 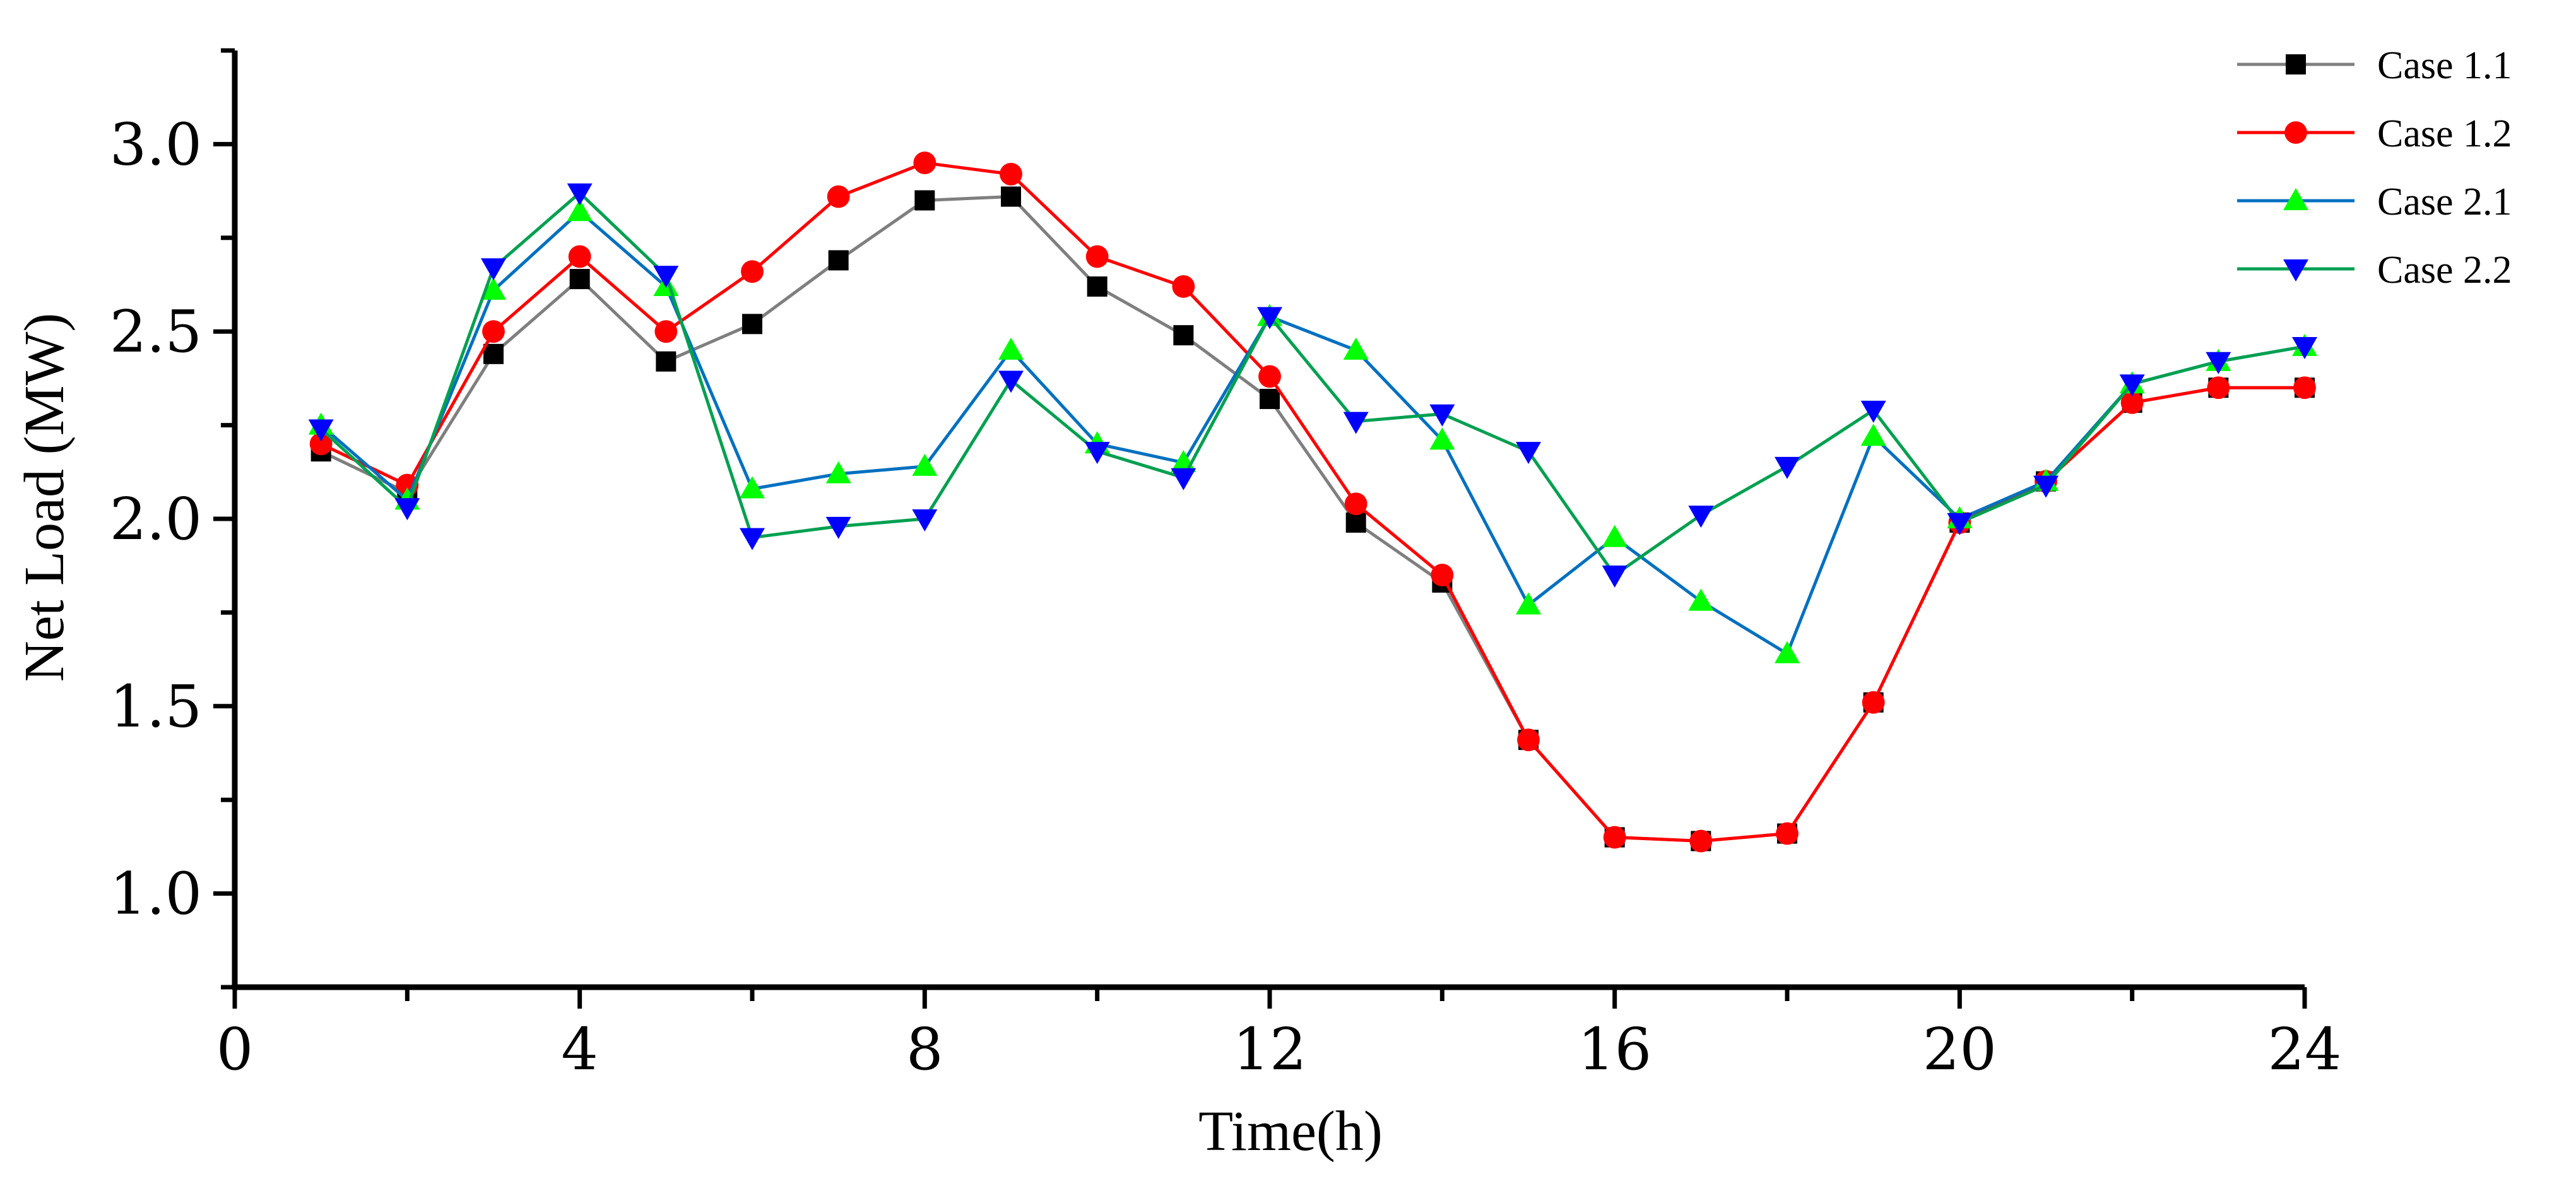 I want to click on legend-item: Case 1.1, so click(x=2374, y=66).